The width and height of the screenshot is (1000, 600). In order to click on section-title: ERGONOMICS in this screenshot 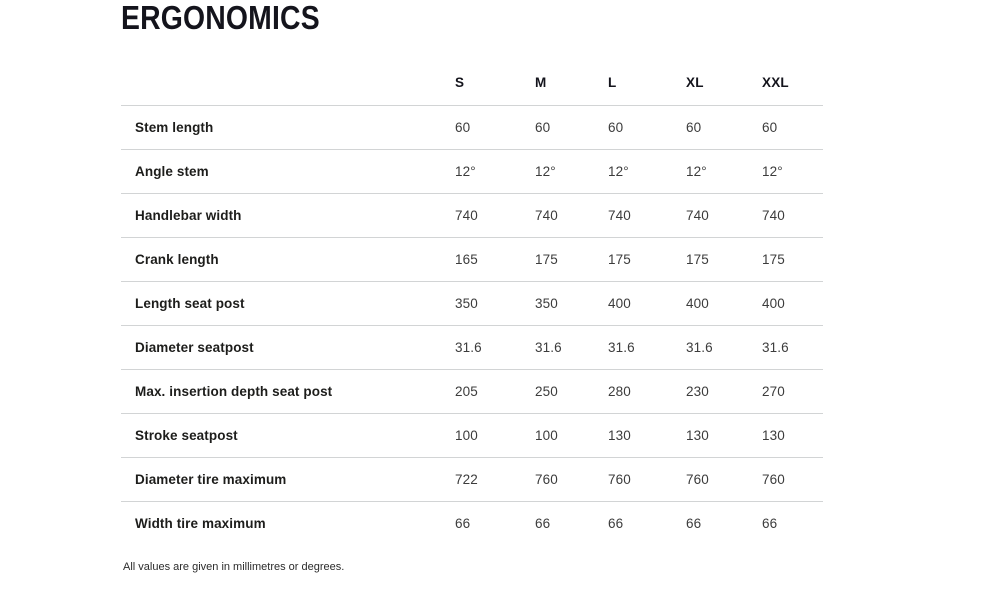, I will do `click(220, 18)`.